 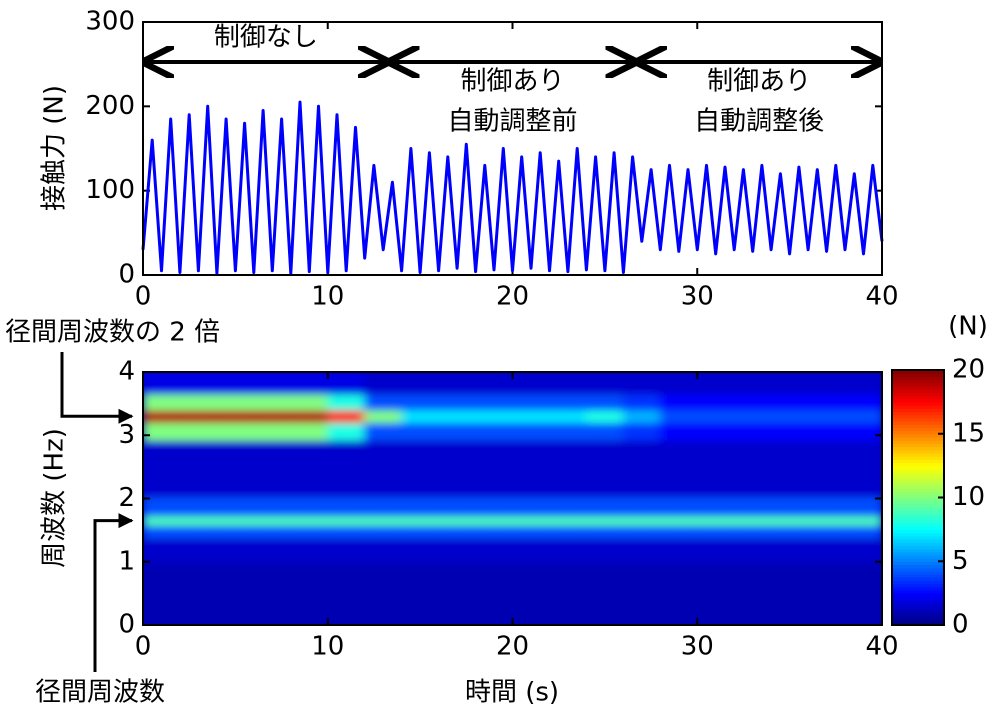 What do you see at coordinates (759, 122) in the screenshot?
I see `annotation: 自動調整後` at bounding box center [759, 122].